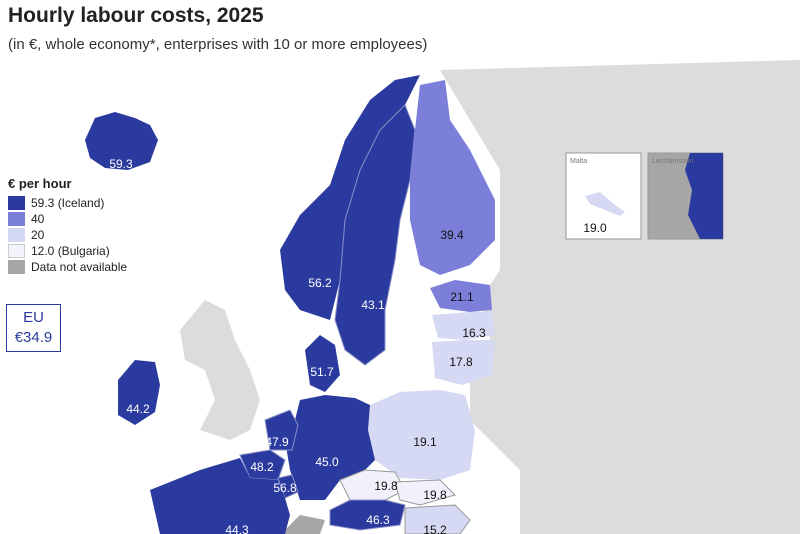 This screenshot has width=800, height=534. I want to click on region-hungary, so click(437, 519).